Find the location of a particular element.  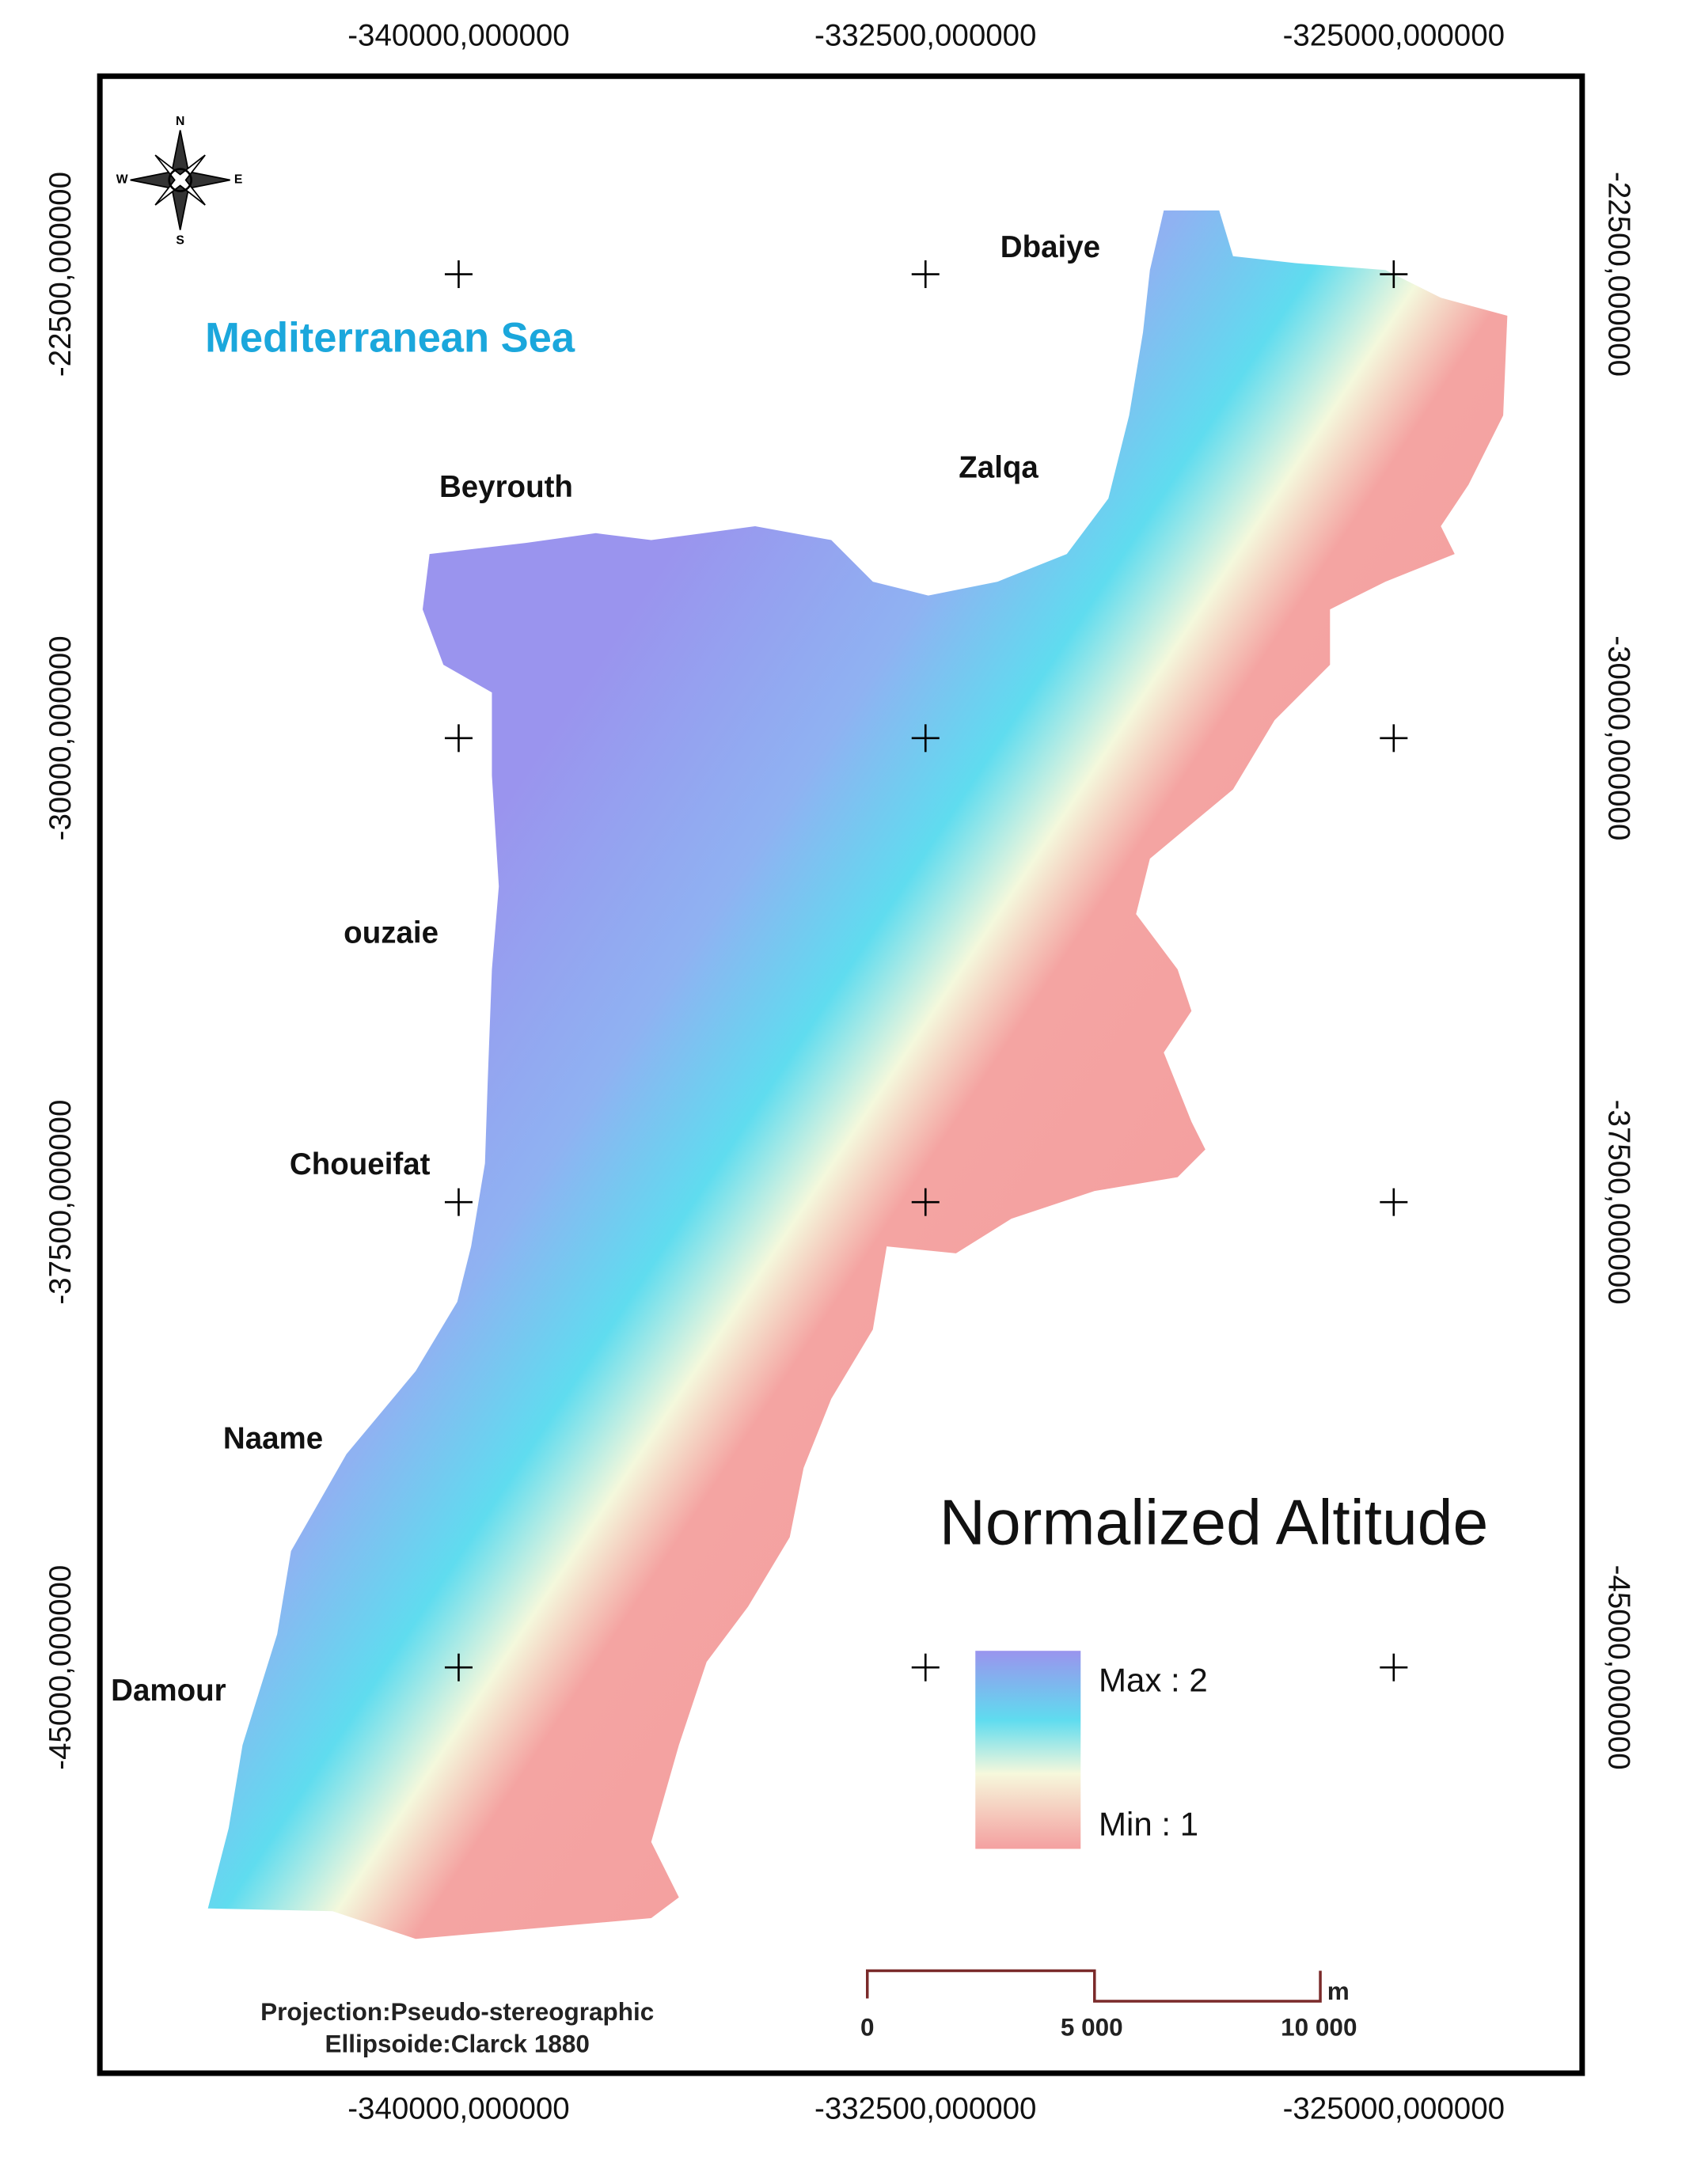

place-label: Beyrouth is located at coordinates (506, 487).